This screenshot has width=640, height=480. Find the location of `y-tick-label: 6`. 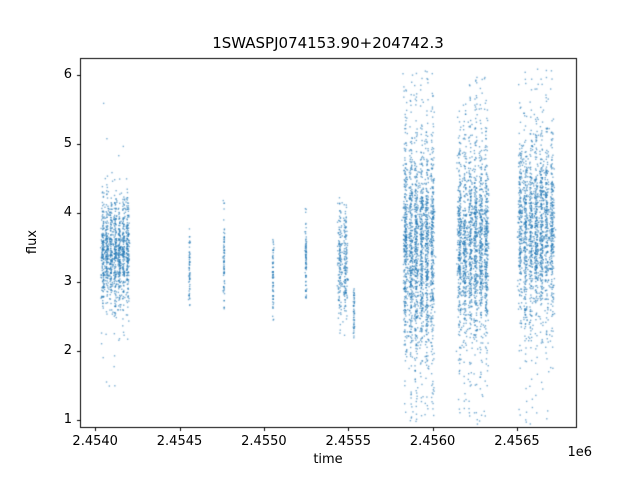

y-tick-label: 6 is located at coordinates (67, 75).